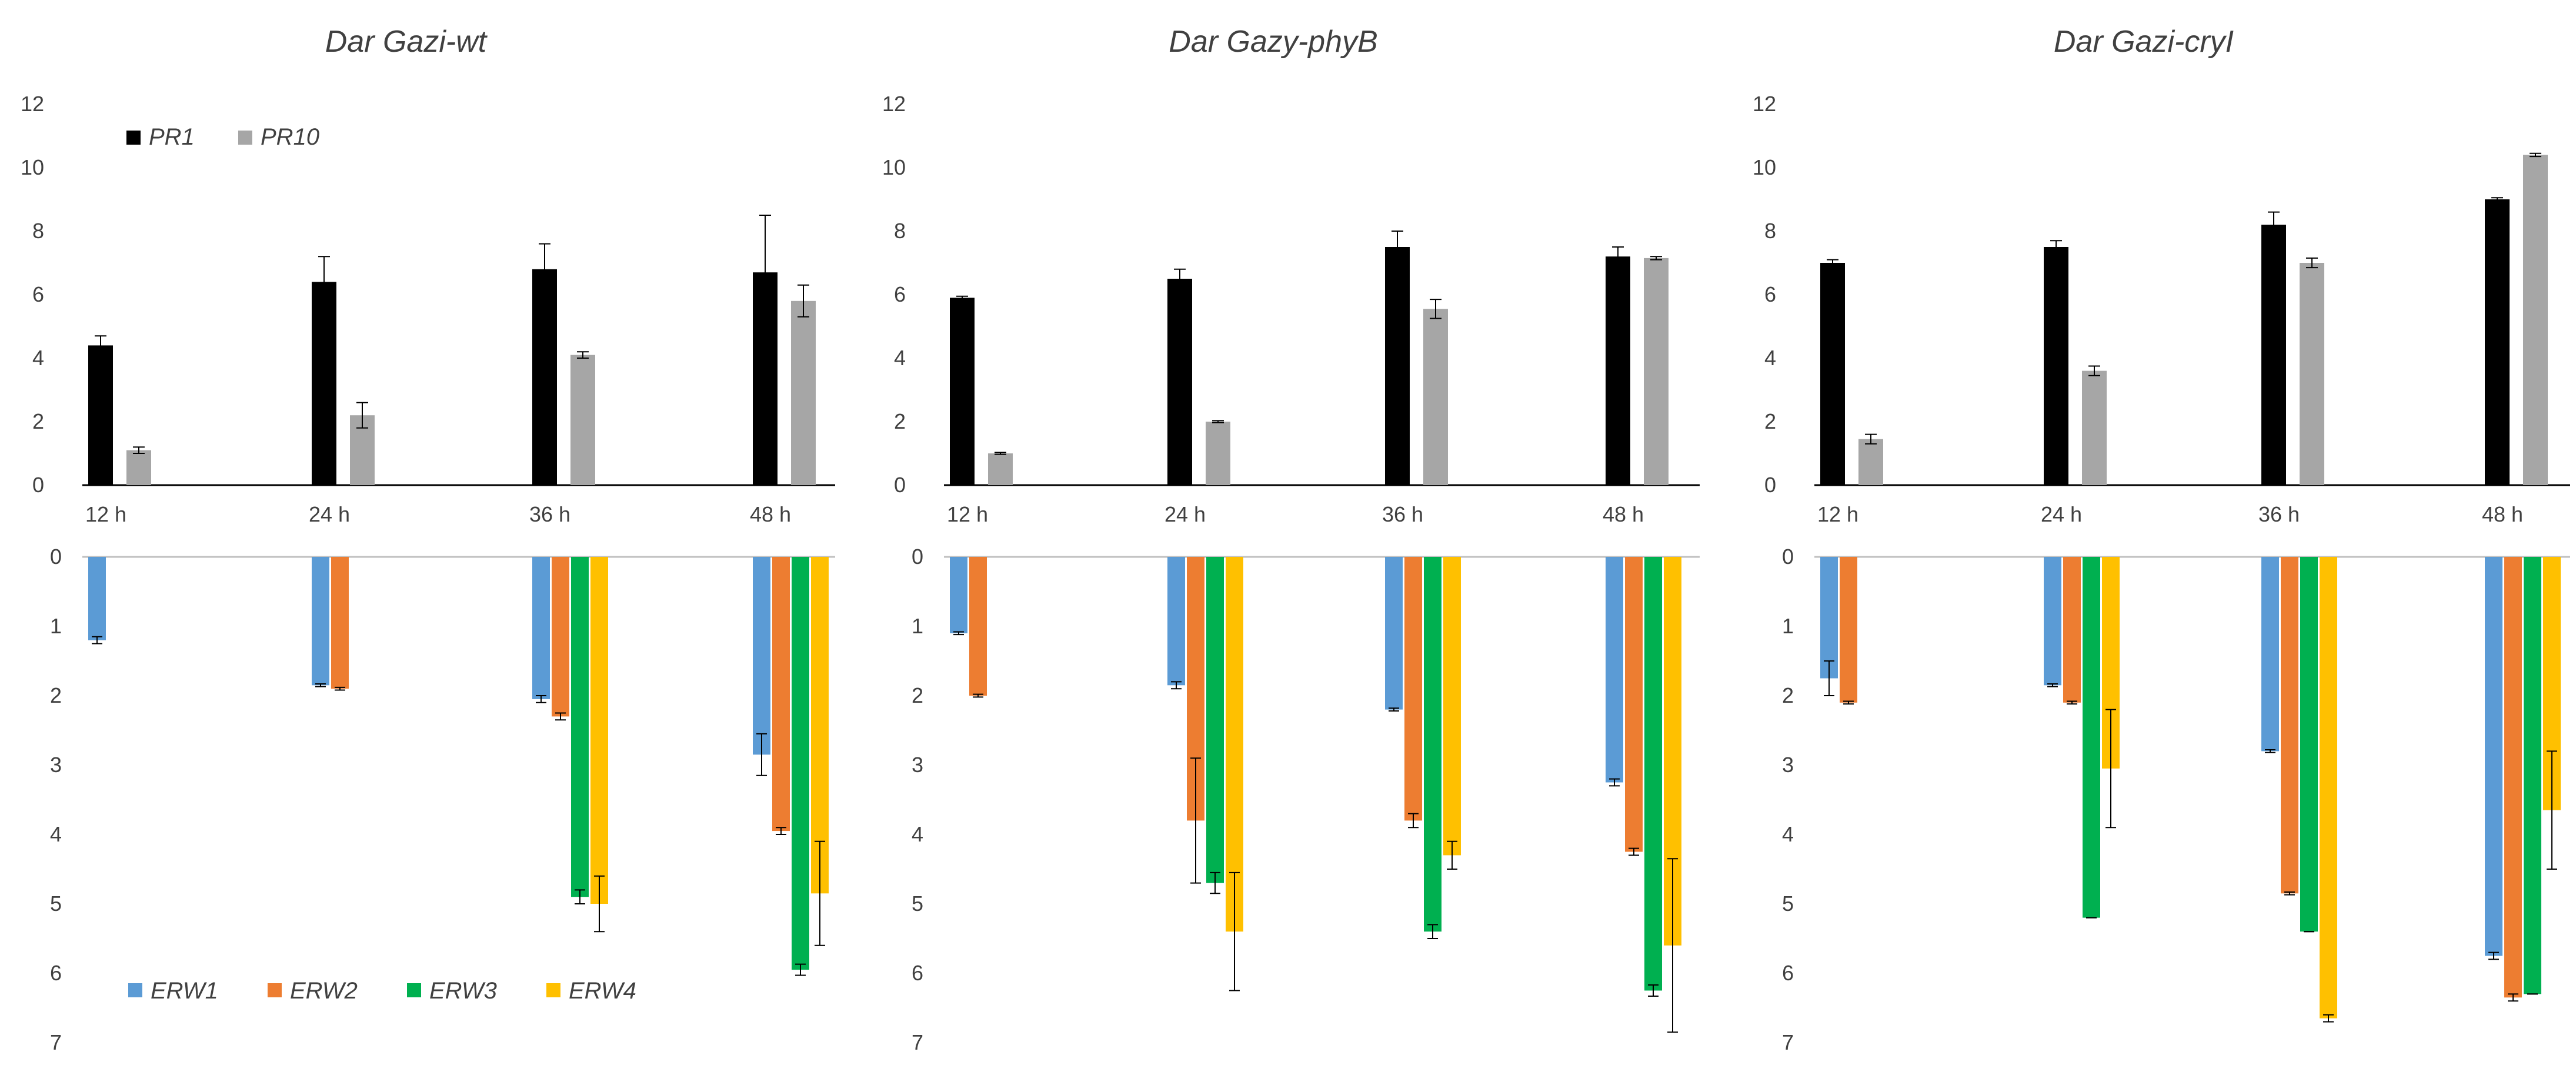  I want to click on panel-title: Dar Gazi-wt, so click(406, 42).